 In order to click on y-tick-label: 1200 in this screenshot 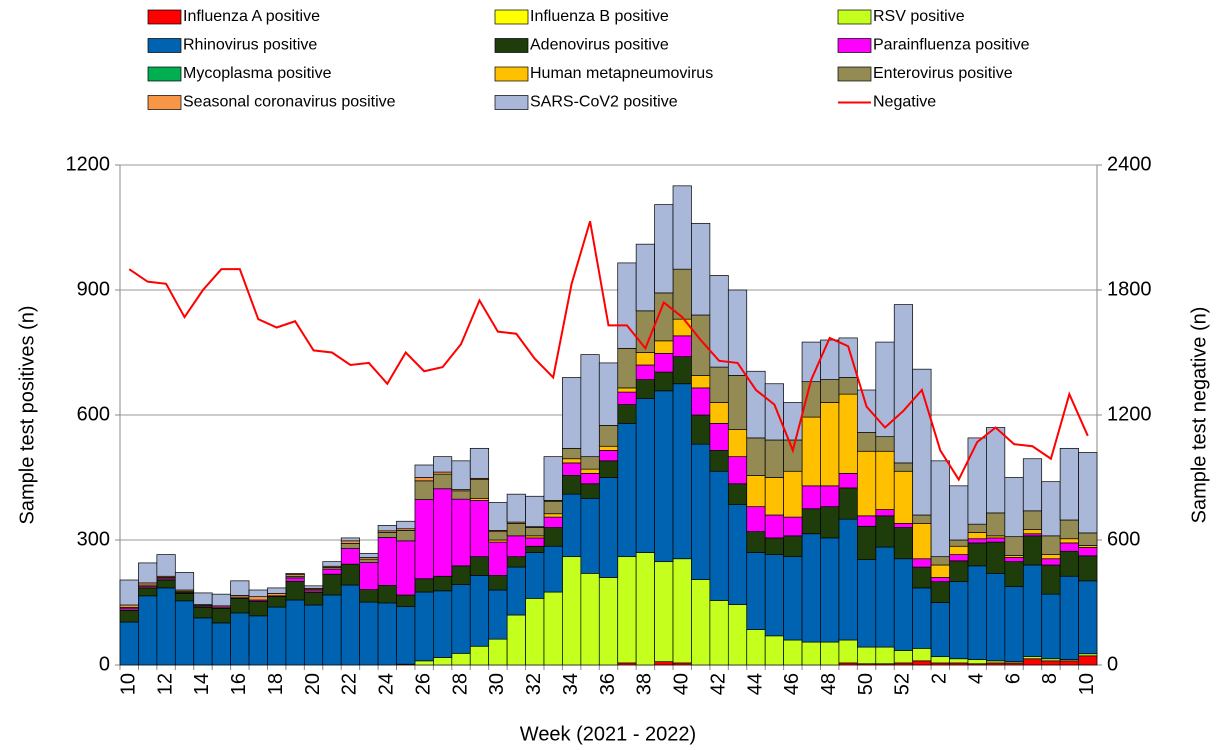, I will do `click(88, 164)`.